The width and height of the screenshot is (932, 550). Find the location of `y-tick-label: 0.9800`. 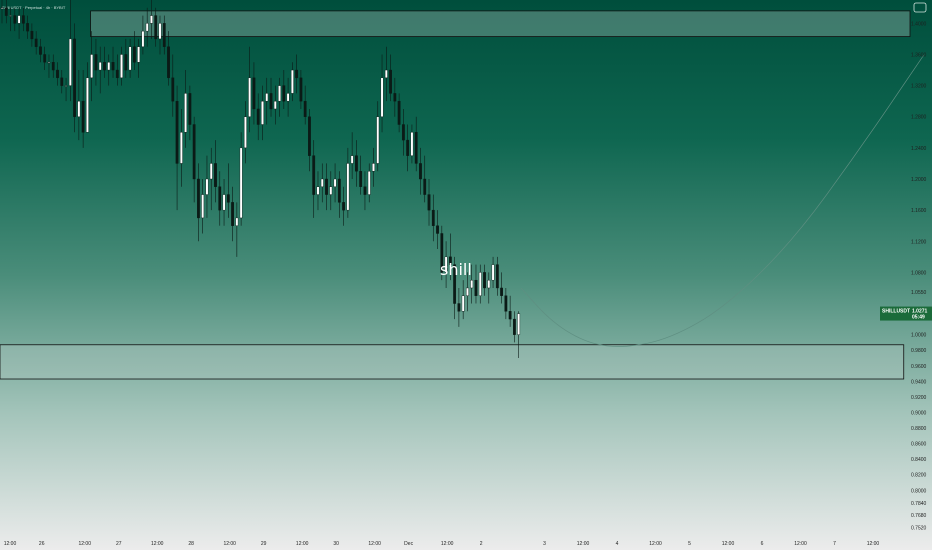

y-tick-label: 0.9800 is located at coordinates (919, 351).